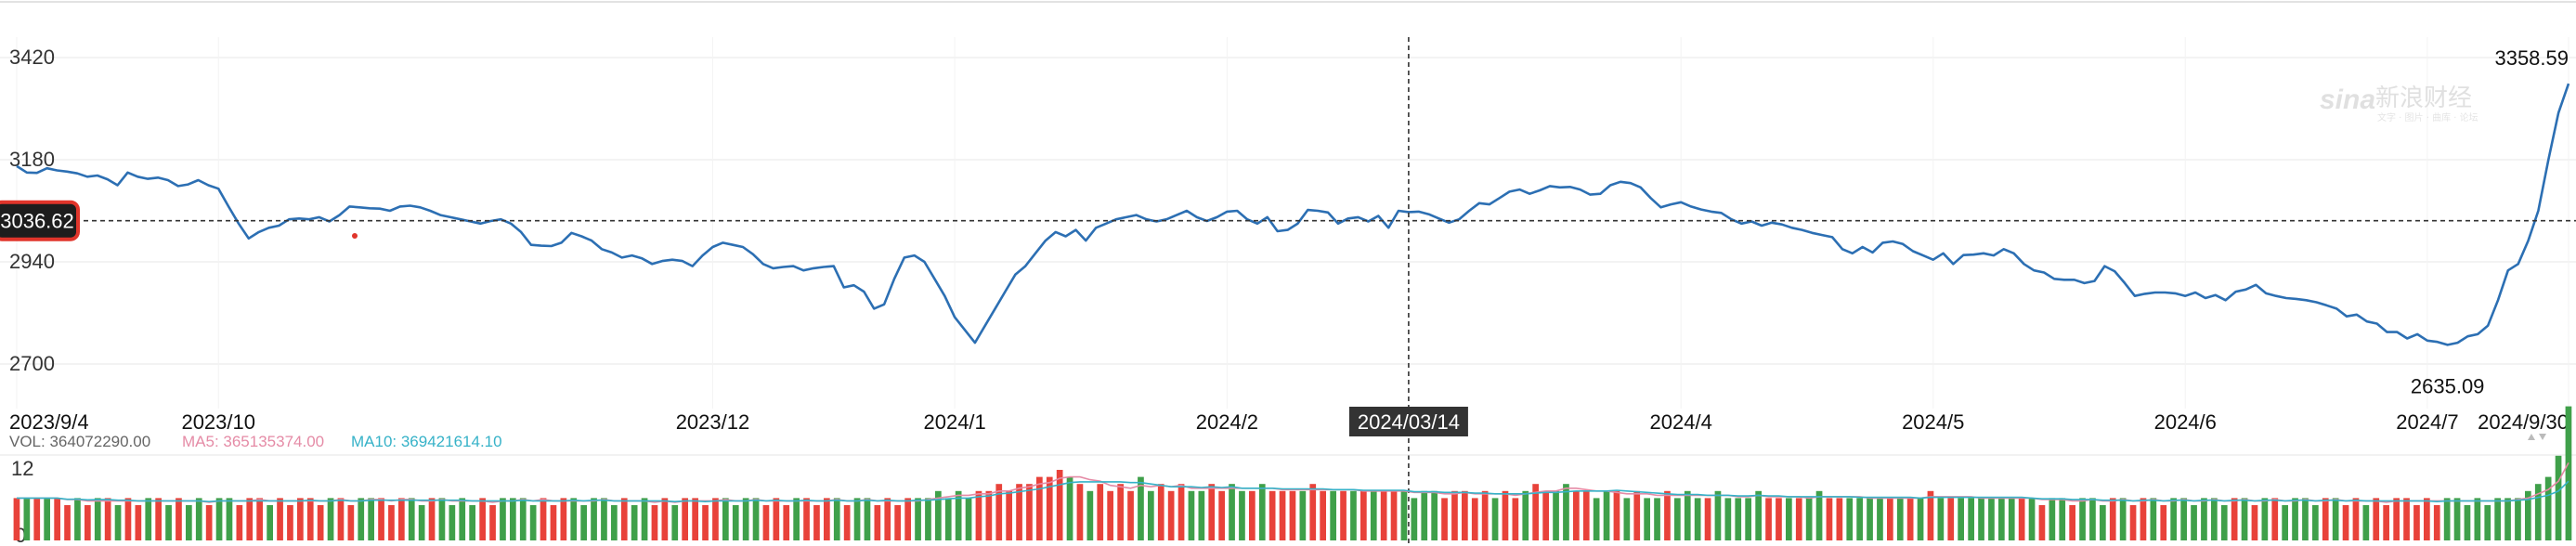 The height and width of the screenshot is (546, 2576). Describe the element at coordinates (2542, 437) in the screenshot. I see `scroll-down-icon` at that location.